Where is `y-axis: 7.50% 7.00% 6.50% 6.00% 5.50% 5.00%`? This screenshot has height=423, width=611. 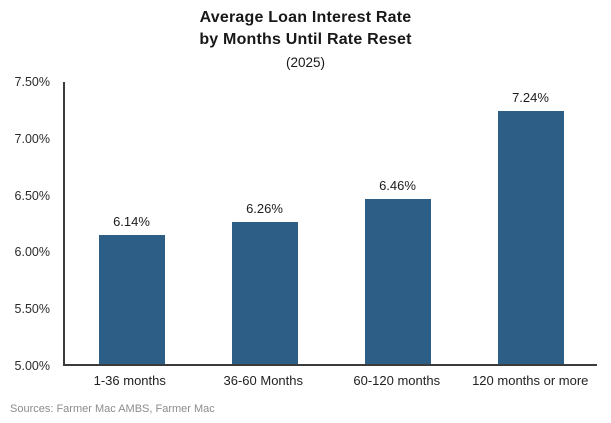
y-axis: 7.50% 7.00% 6.50% 6.00% 5.50% 5.00% is located at coordinates (25, 224).